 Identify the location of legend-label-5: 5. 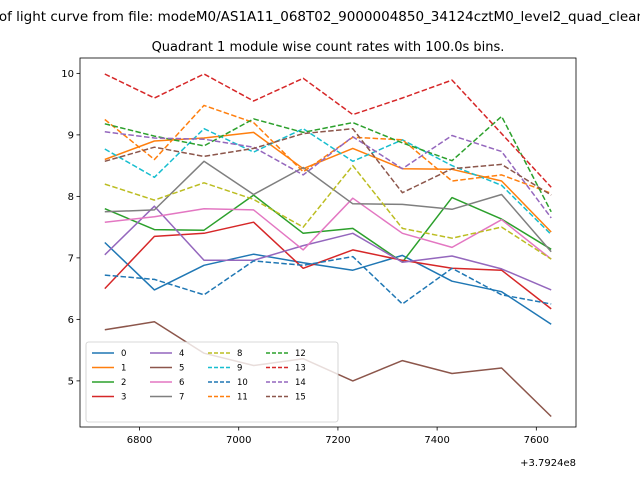
(181, 369).